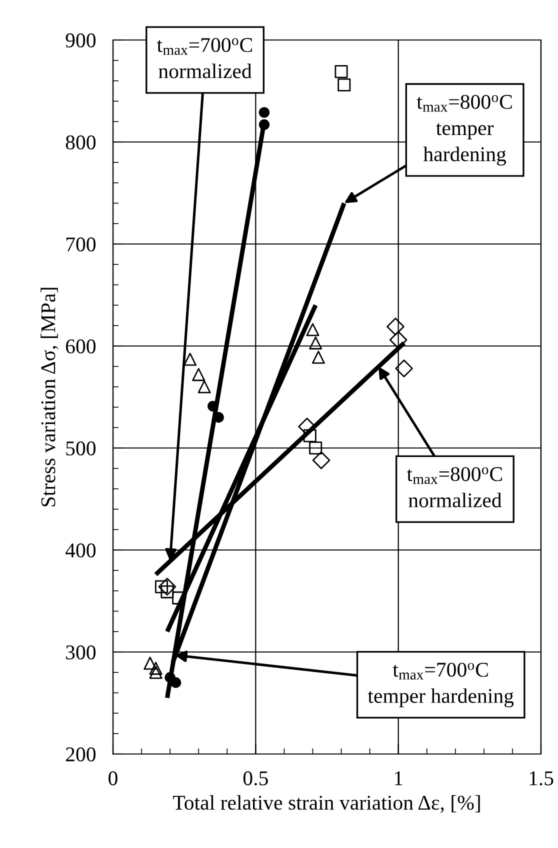  I want to click on y-tick-label: 400, so click(80, 550).